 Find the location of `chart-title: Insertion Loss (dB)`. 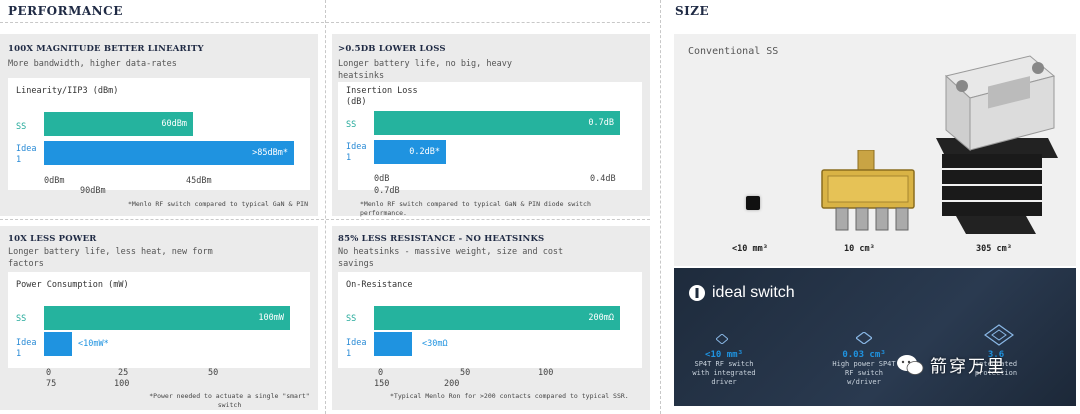

chart-title: Insertion Loss (dB) is located at coordinates (382, 96).